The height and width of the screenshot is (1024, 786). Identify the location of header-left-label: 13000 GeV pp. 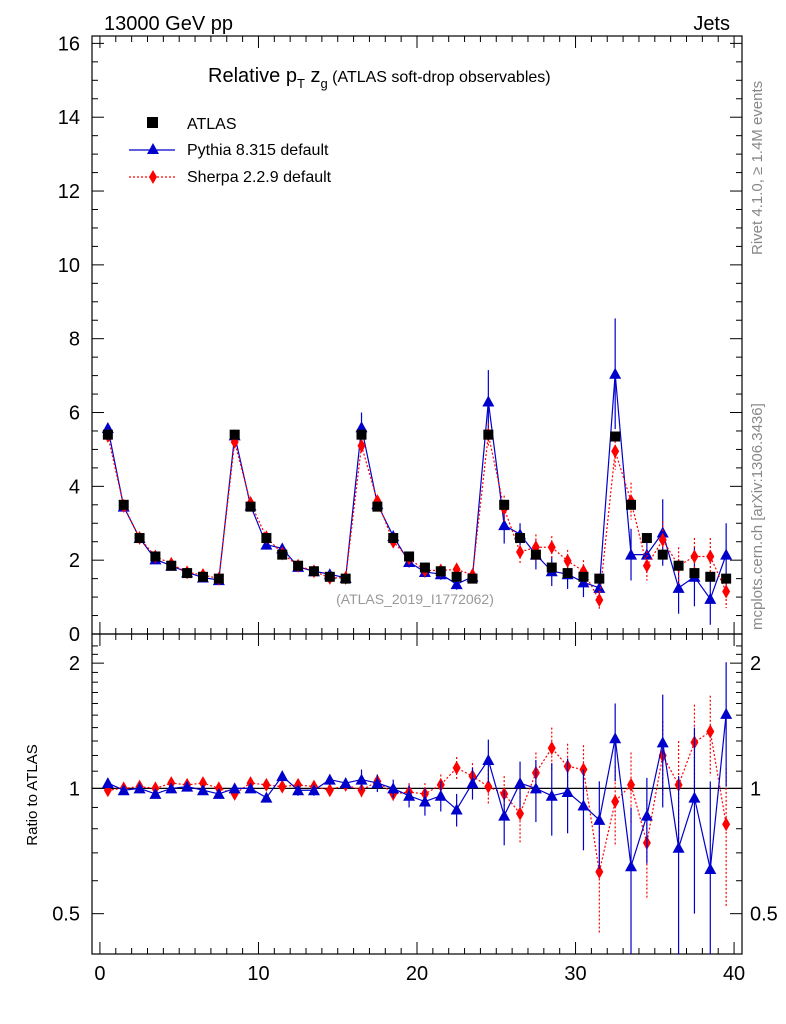
(168, 24).